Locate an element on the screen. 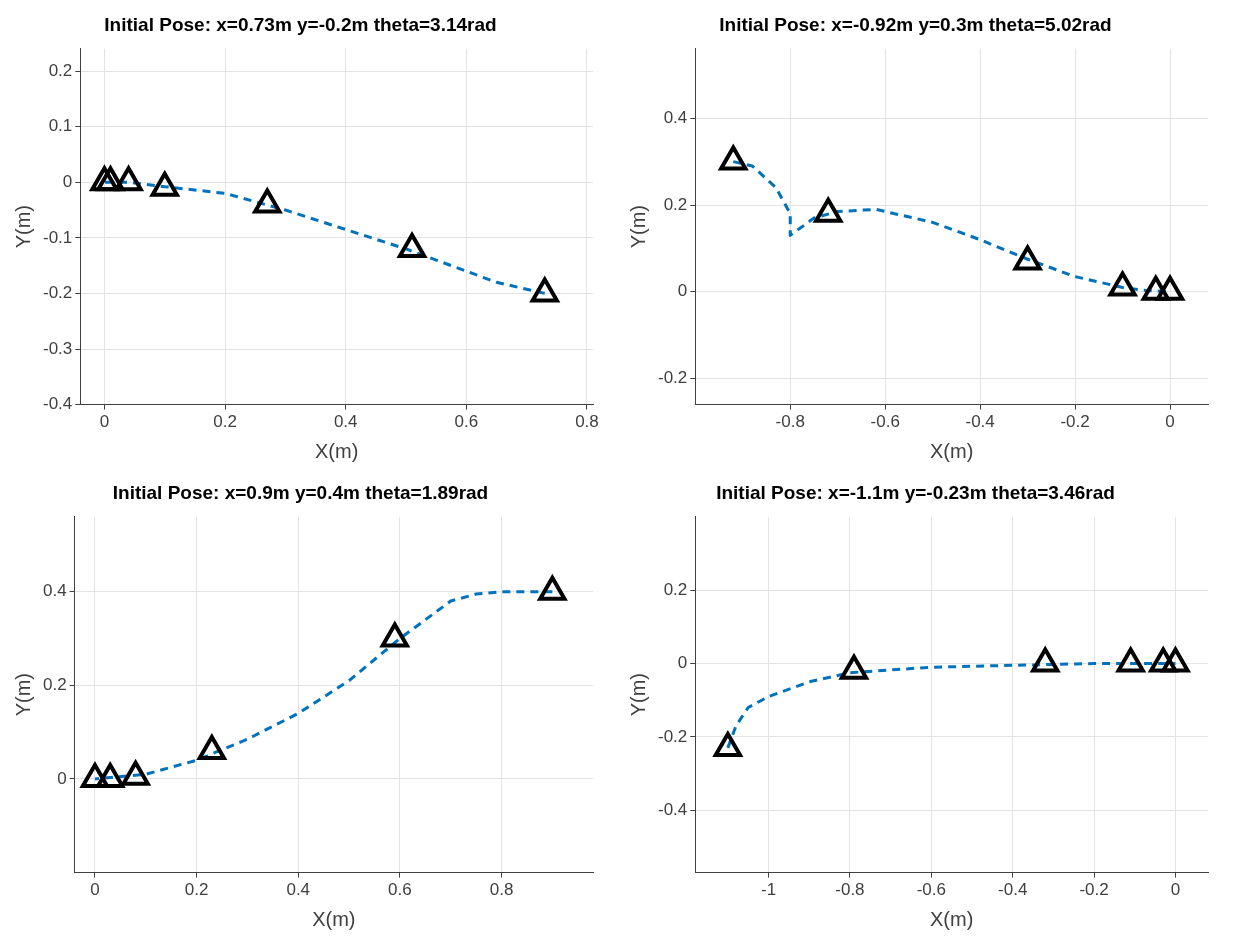  y-tick-label: -0.1 is located at coordinates (58, 237).